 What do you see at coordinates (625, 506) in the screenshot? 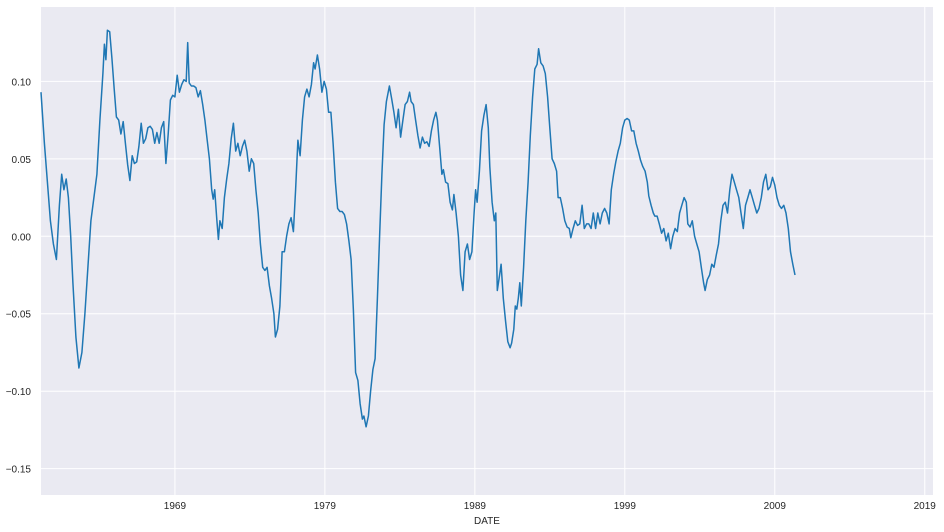
I see `x-tick-label: 1999` at bounding box center [625, 506].